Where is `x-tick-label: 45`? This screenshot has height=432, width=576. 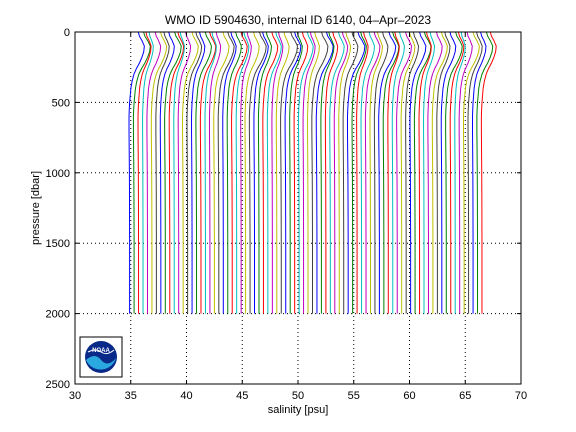
x-tick-label: 45 is located at coordinates (242, 396).